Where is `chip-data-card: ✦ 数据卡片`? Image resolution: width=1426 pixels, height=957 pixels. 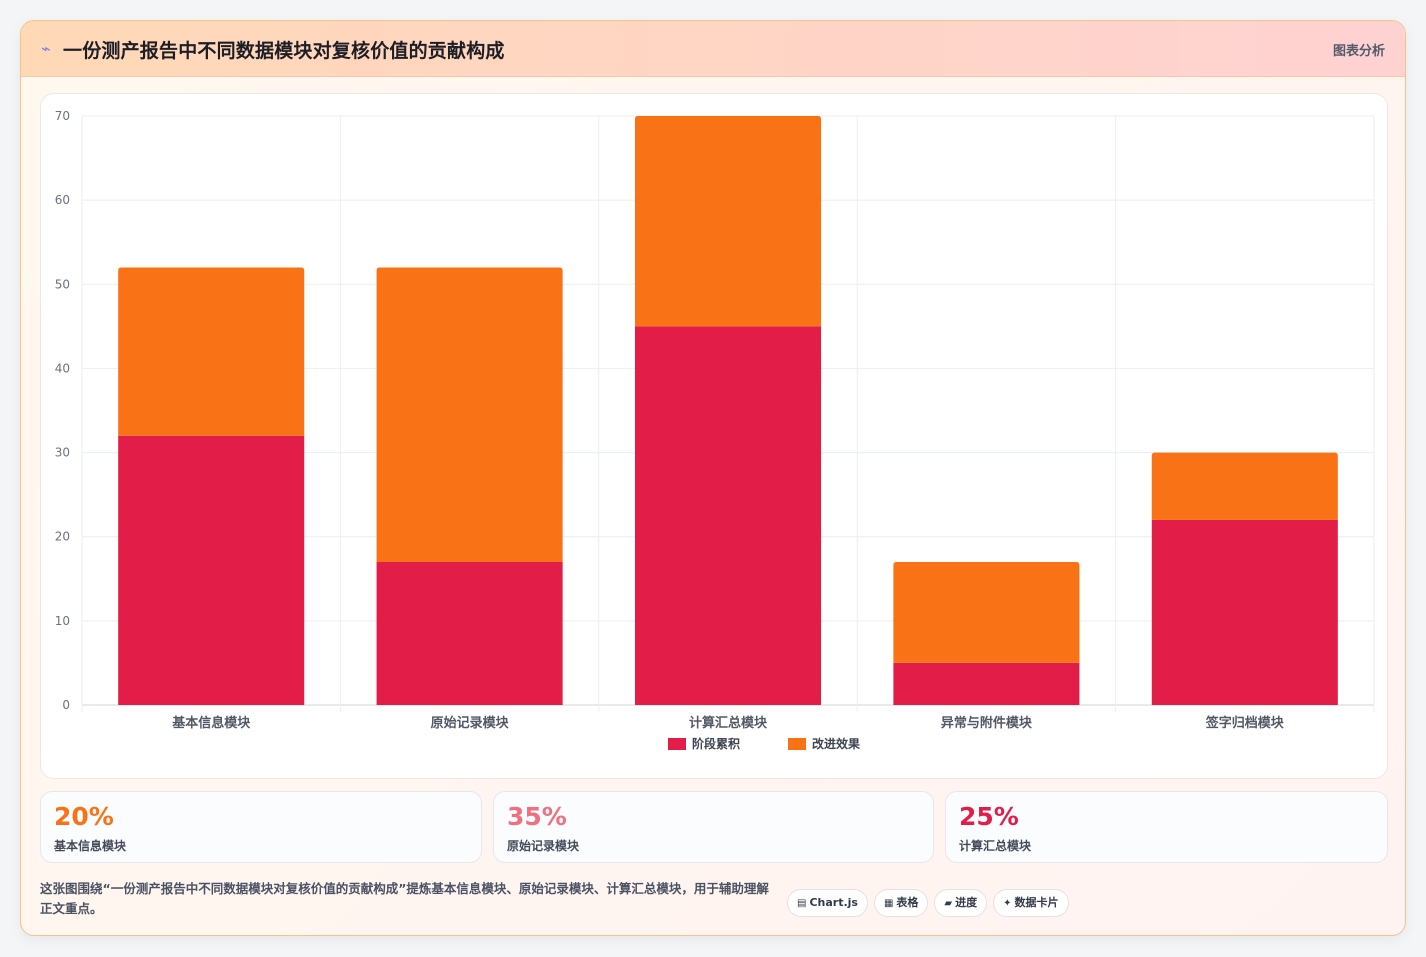
chip-data-card: ✦ 数据卡片 is located at coordinates (1031, 903).